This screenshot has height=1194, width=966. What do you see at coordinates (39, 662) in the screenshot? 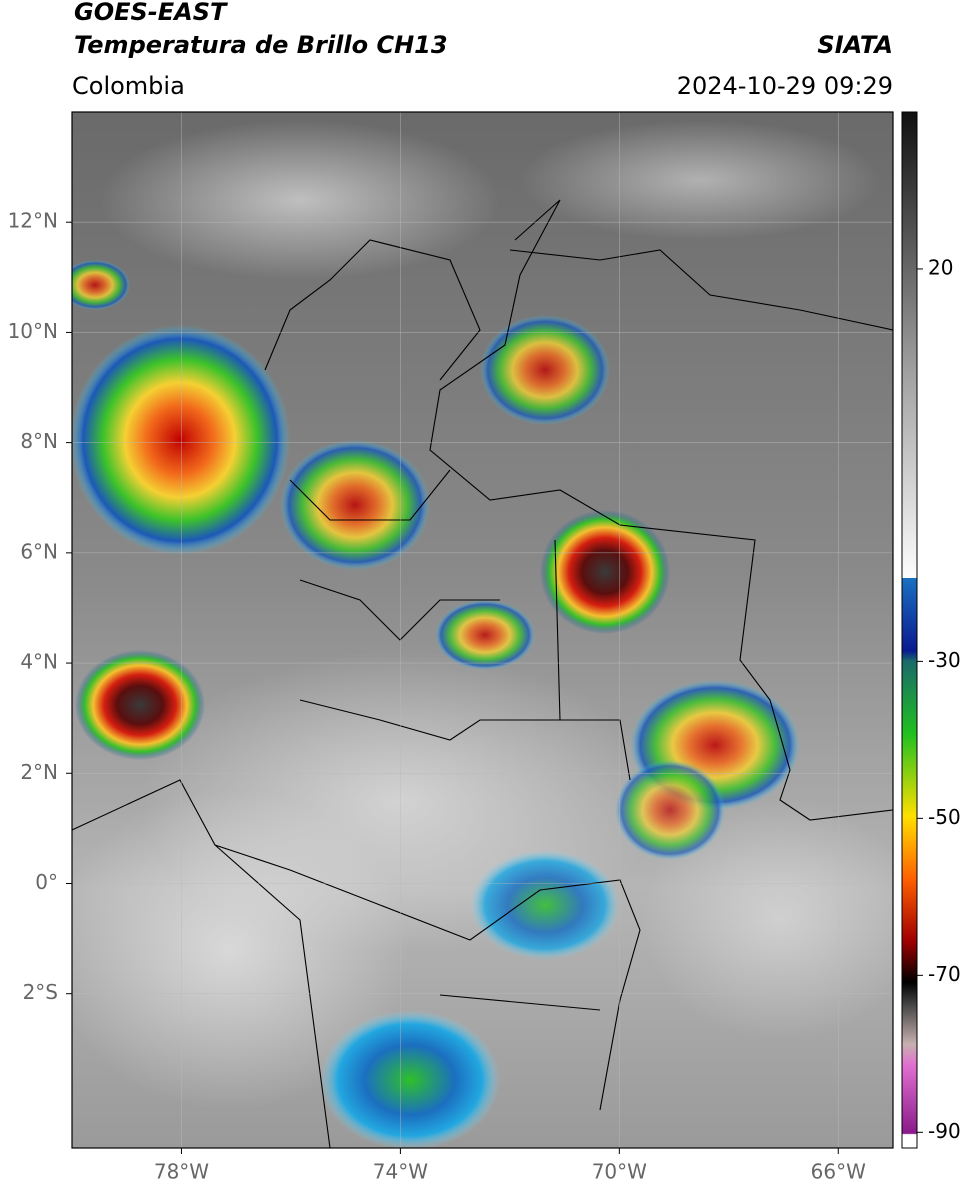
I see `y-tick-label: 4°N` at bounding box center [39, 662].